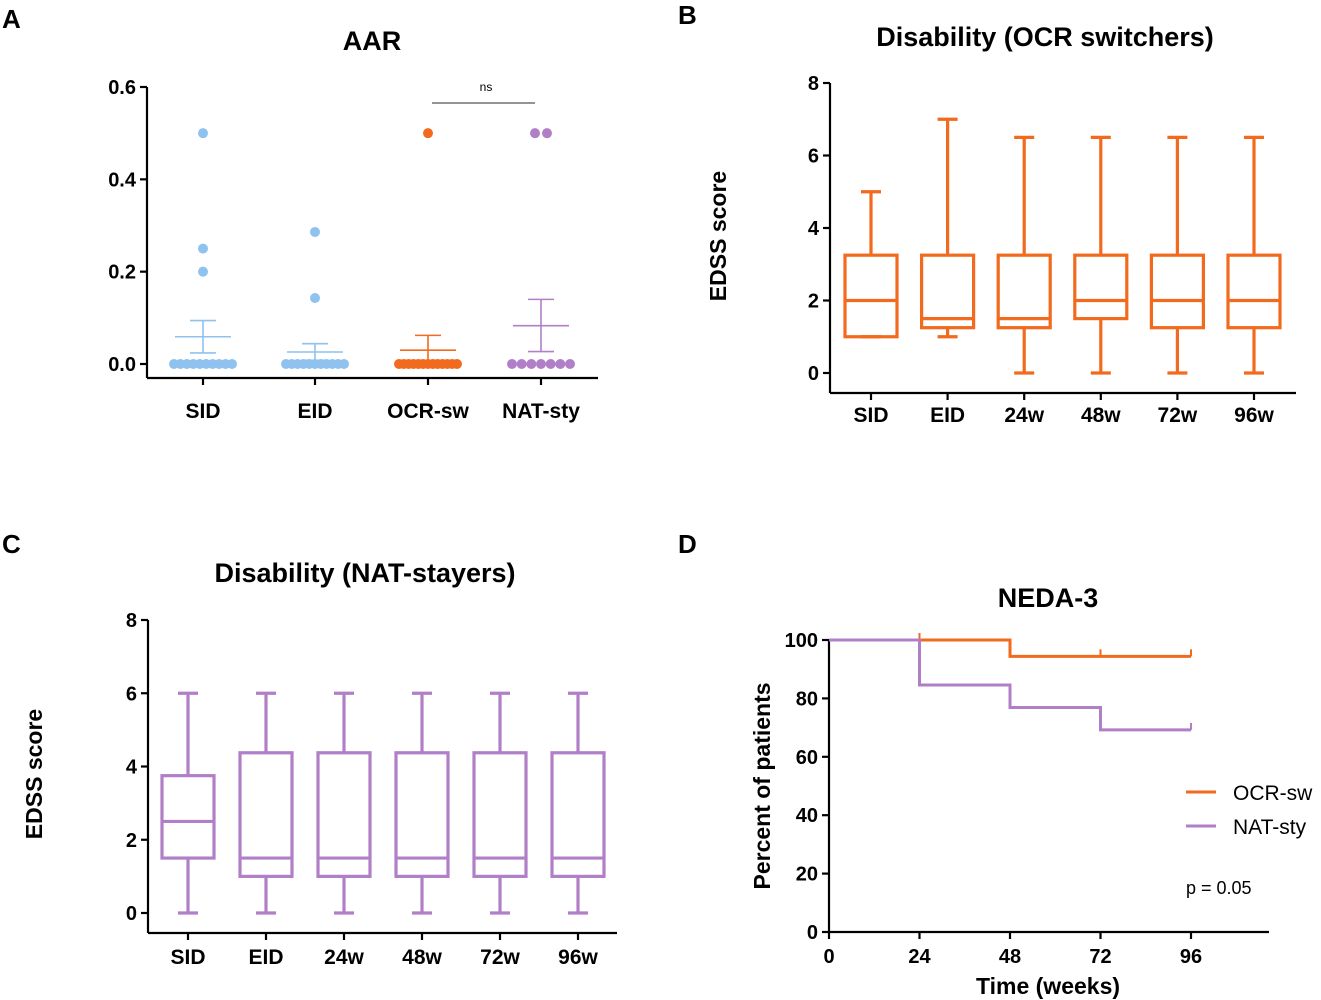  What do you see at coordinates (814, 229) in the screenshot?
I see `panel-b-y-tick-label: 4` at bounding box center [814, 229].